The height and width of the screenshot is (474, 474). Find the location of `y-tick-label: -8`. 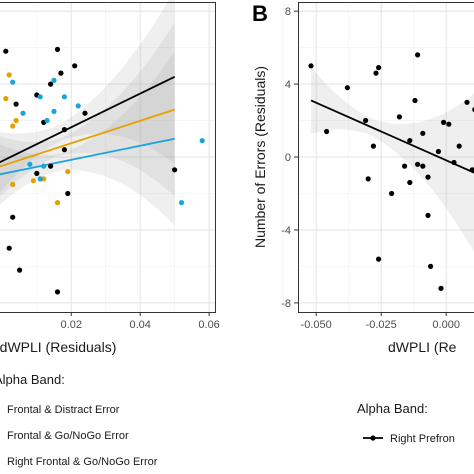

y-tick-label: -8 is located at coordinates (286, 304).